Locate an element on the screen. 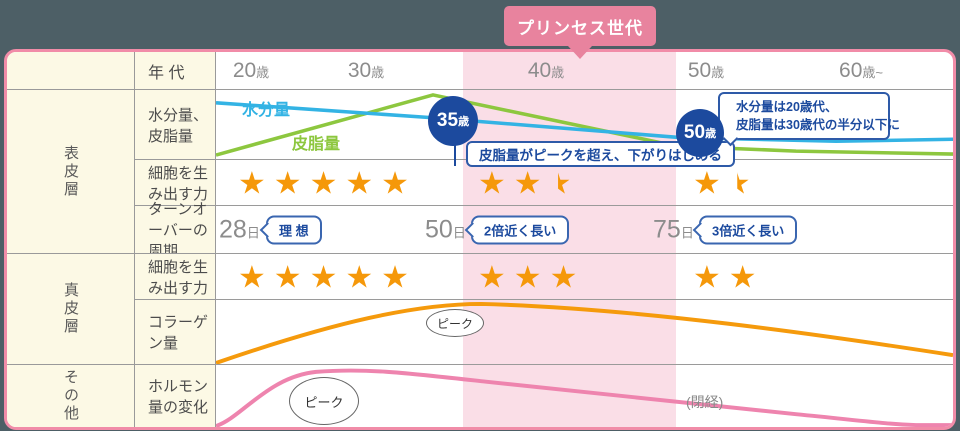 This screenshot has width=960, height=431. turnover-row: 28日 理 想 50日 2倍近く長い 75日 3倍近く長い is located at coordinates (584, 229).